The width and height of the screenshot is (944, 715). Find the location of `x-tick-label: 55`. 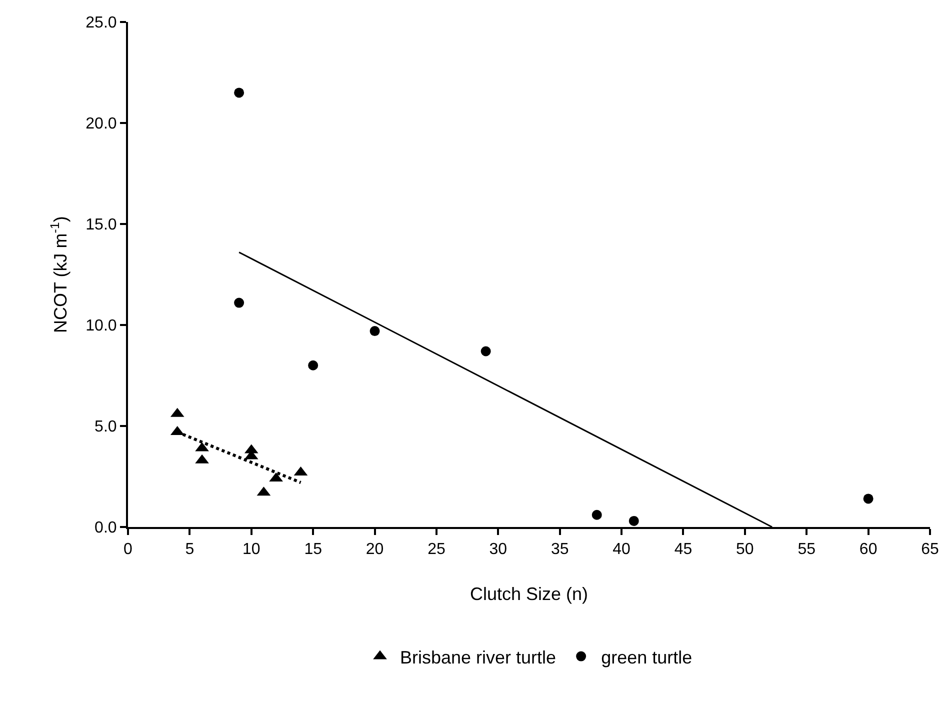

x-tick-label: 55 is located at coordinates (807, 549).